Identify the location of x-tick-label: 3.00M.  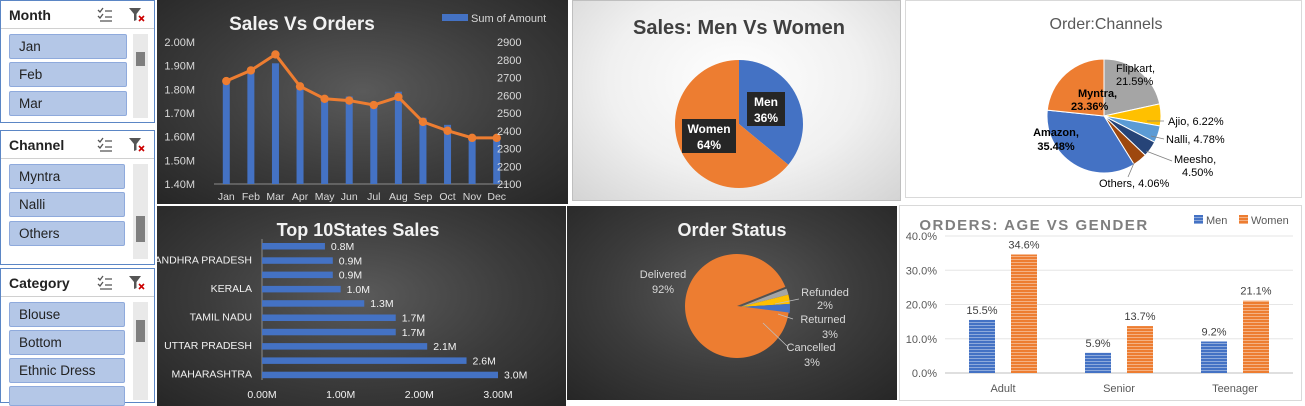
(497, 395).